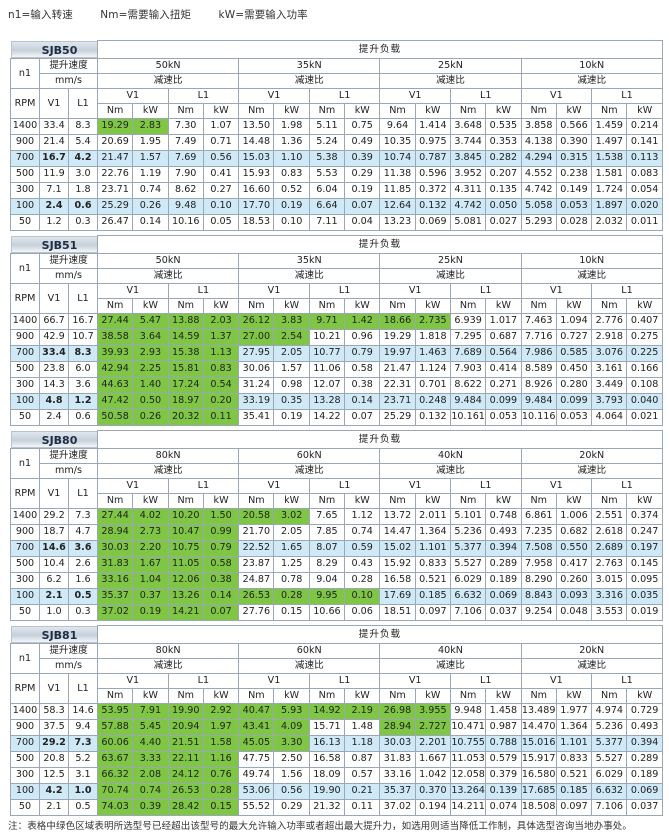  What do you see at coordinates (336, 49) in the screenshot?
I see `header-row-lift: SJB50 提升负载` at bounding box center [336, 49].